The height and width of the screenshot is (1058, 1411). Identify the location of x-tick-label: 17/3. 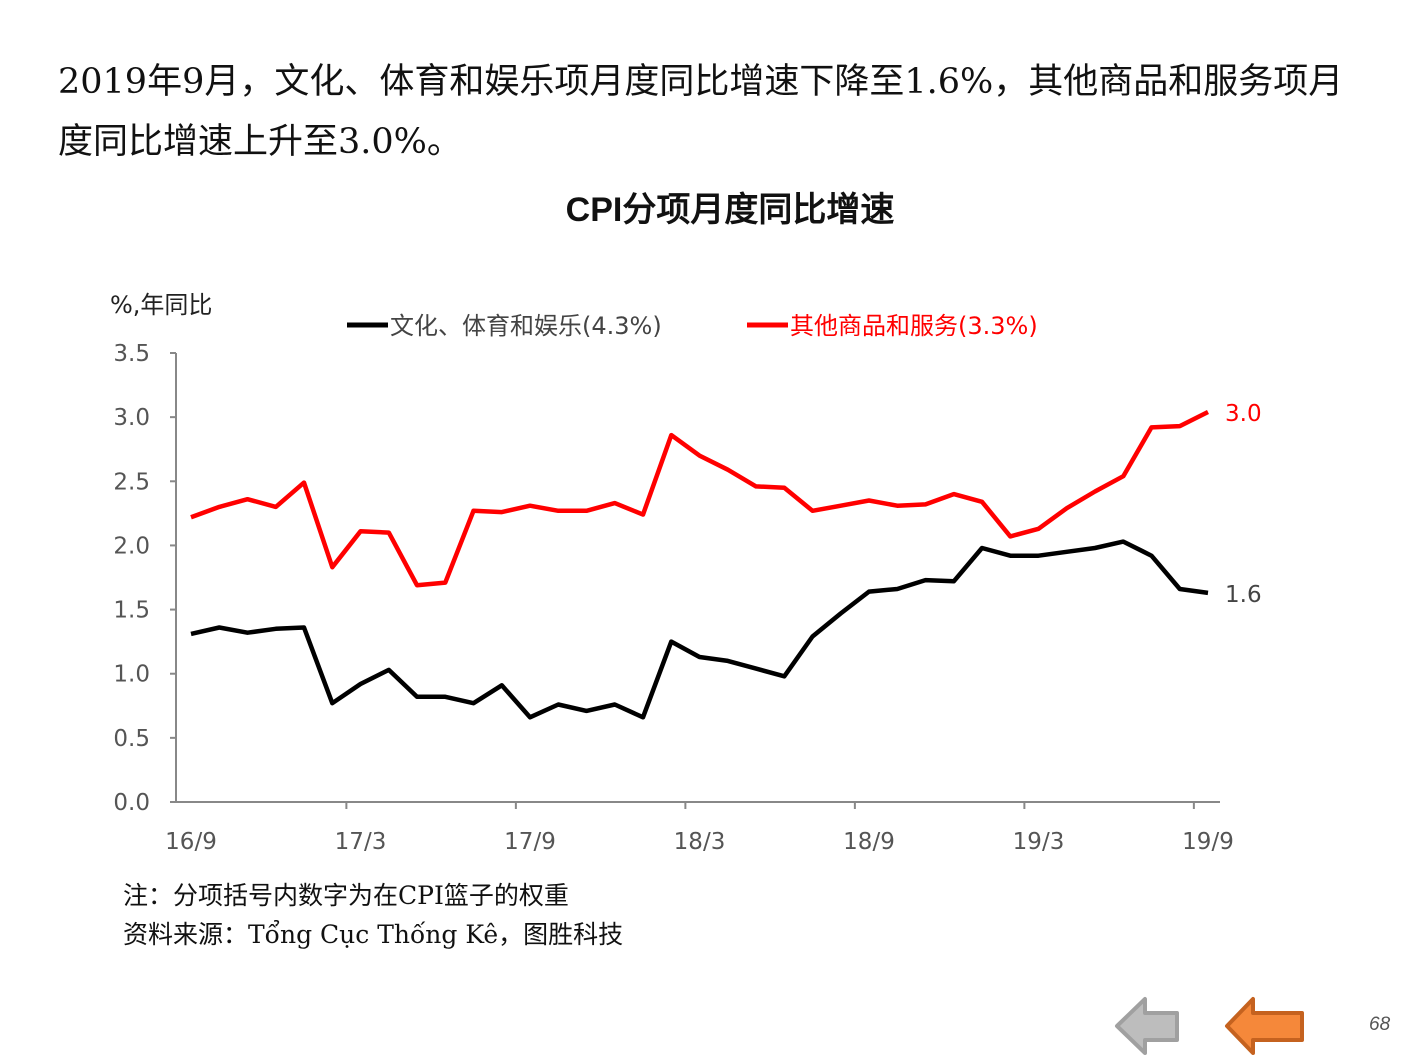
(361, 842).